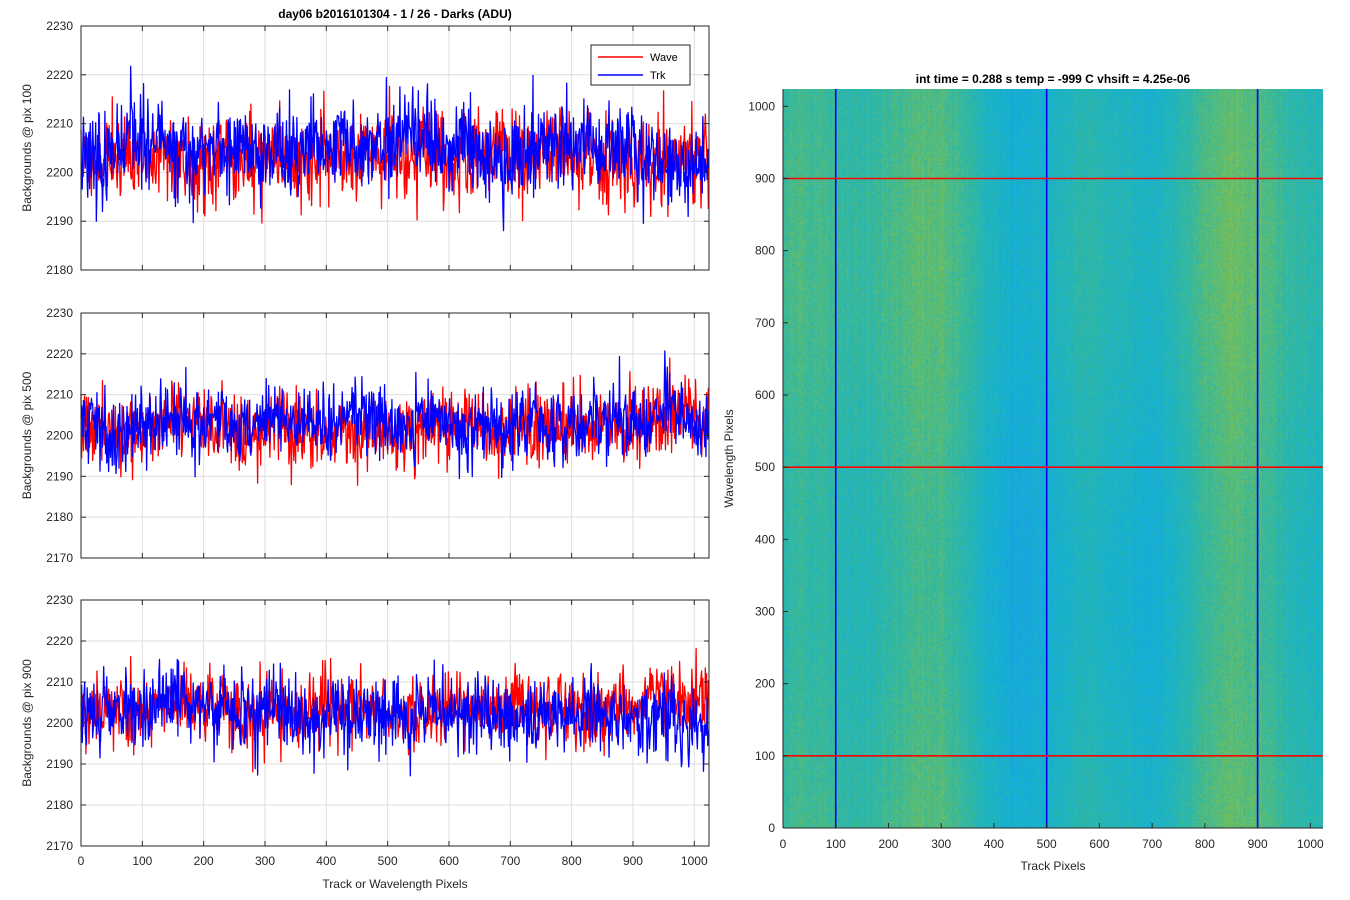 The height and width of the screenshot is (900, 1350). Describe the element at coordinates (27, 435) in the screenshot. I see `y-axis-label: Backgrounds @ pix 500` at that location.